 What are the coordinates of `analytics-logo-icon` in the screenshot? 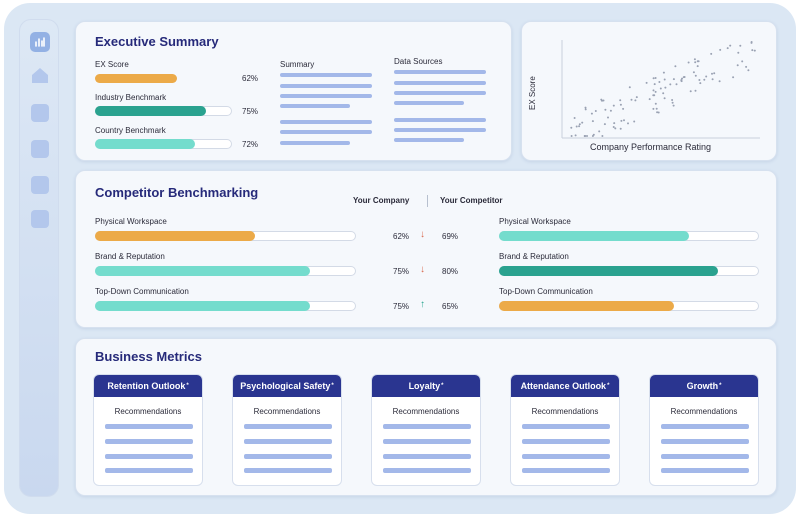 It's located at (40, 42).